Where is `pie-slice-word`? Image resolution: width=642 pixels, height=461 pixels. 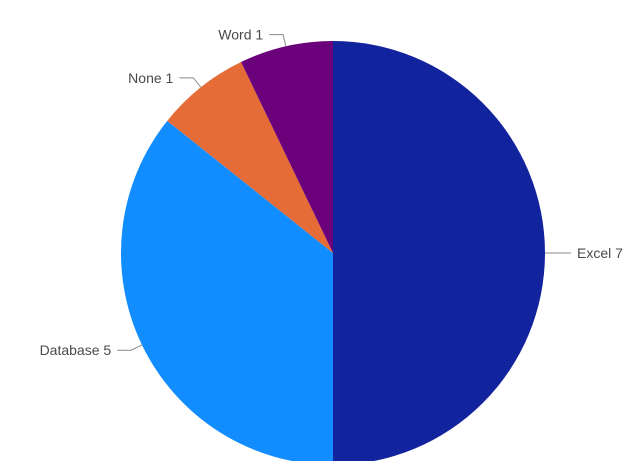
pie-slice-word is located at coordinates (287, 146).